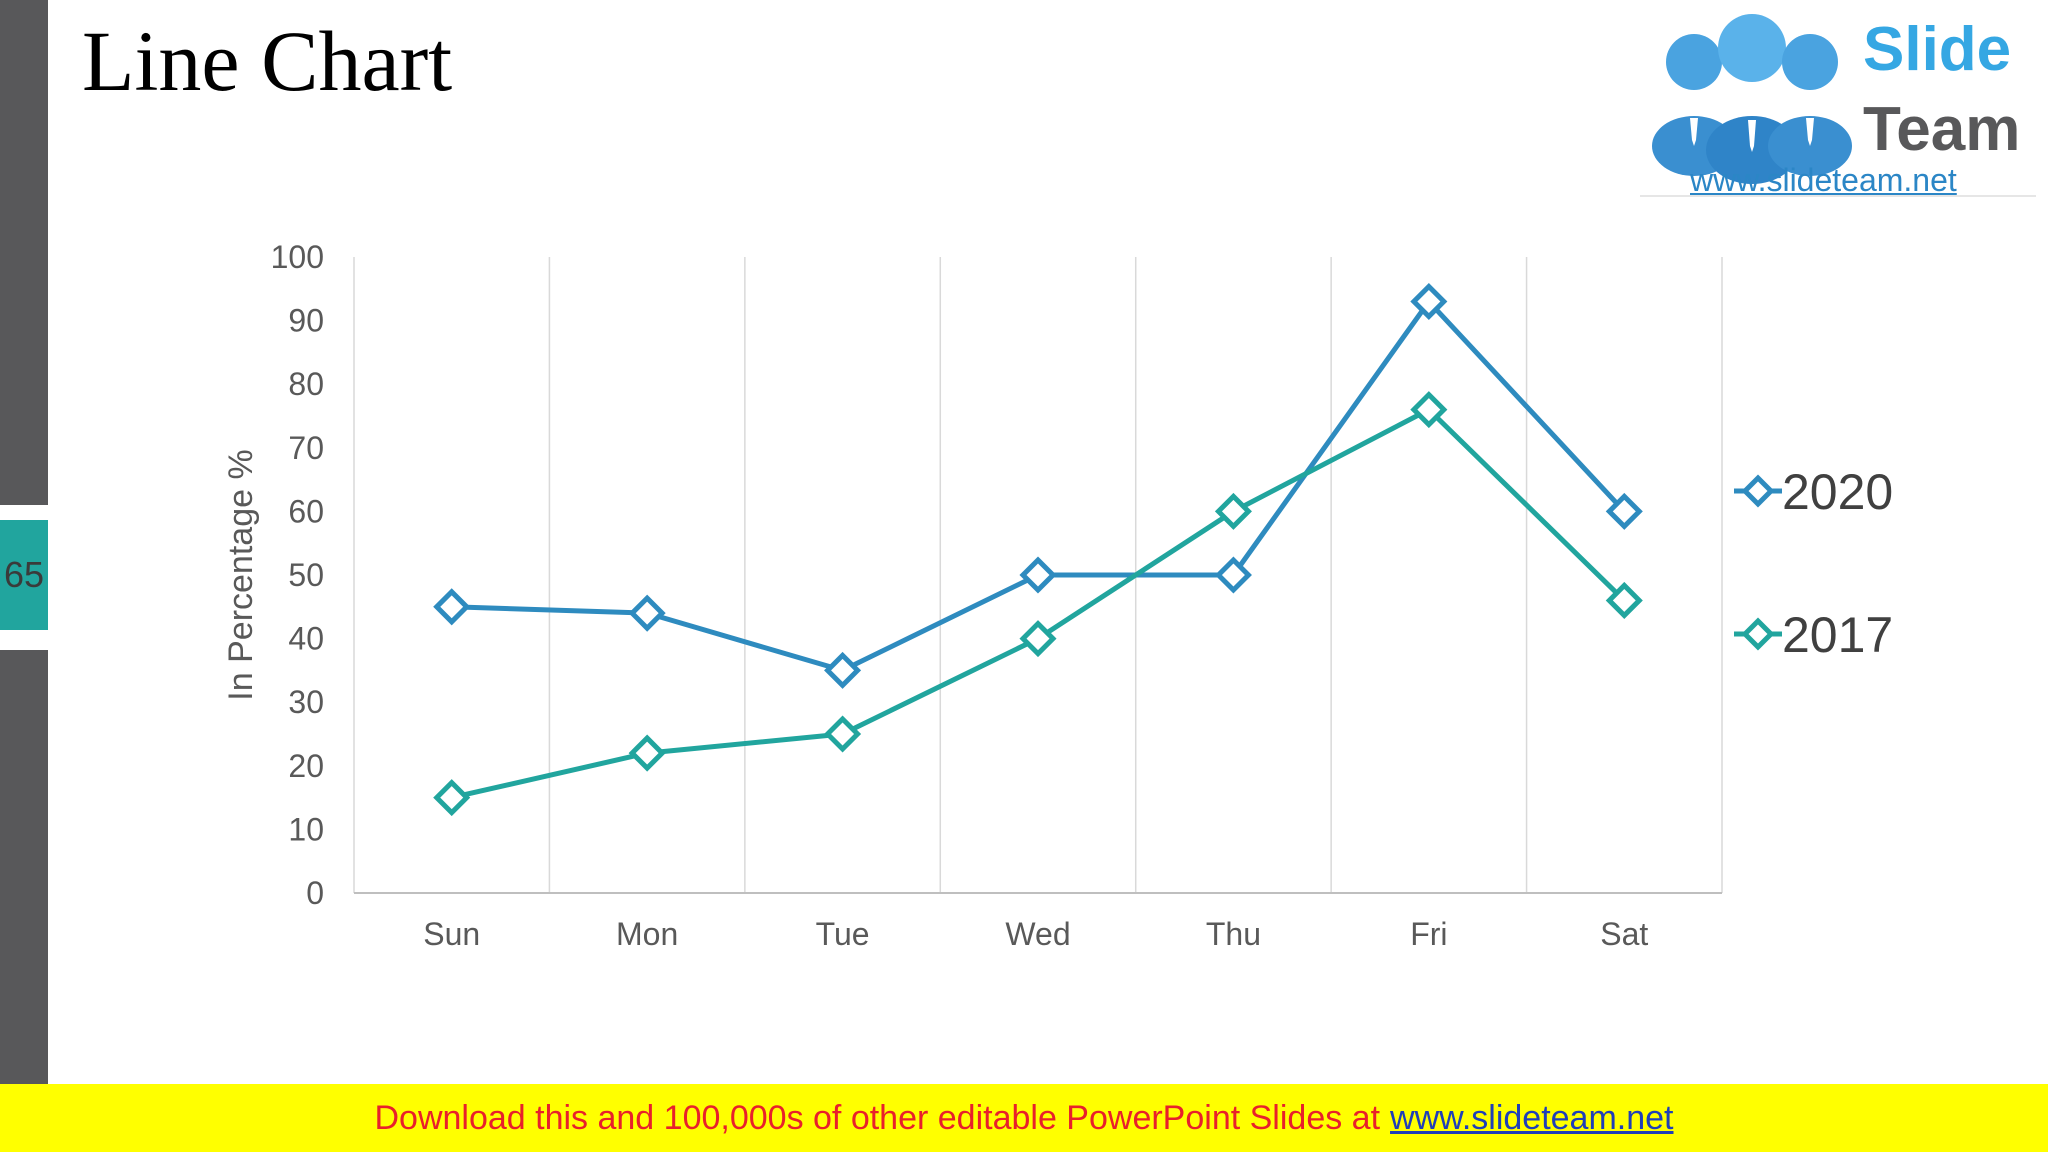 This screenshot has height=1152, width=2048. What do you see at coordinates (1837, 635) in the screenshot?
I see `legend-label: 2017` at bounding box center [1837, 635].